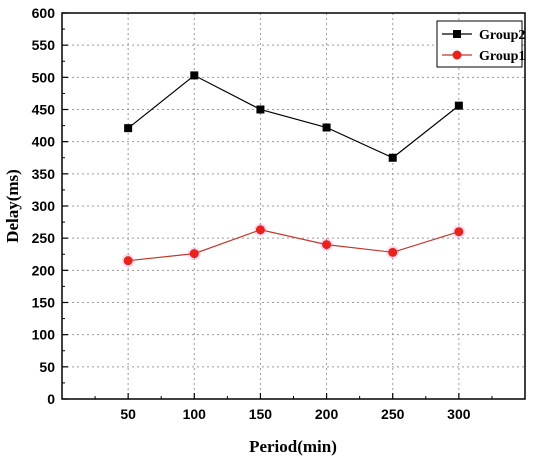  I want to click on y-tick-label: 100, so click(44, 335).